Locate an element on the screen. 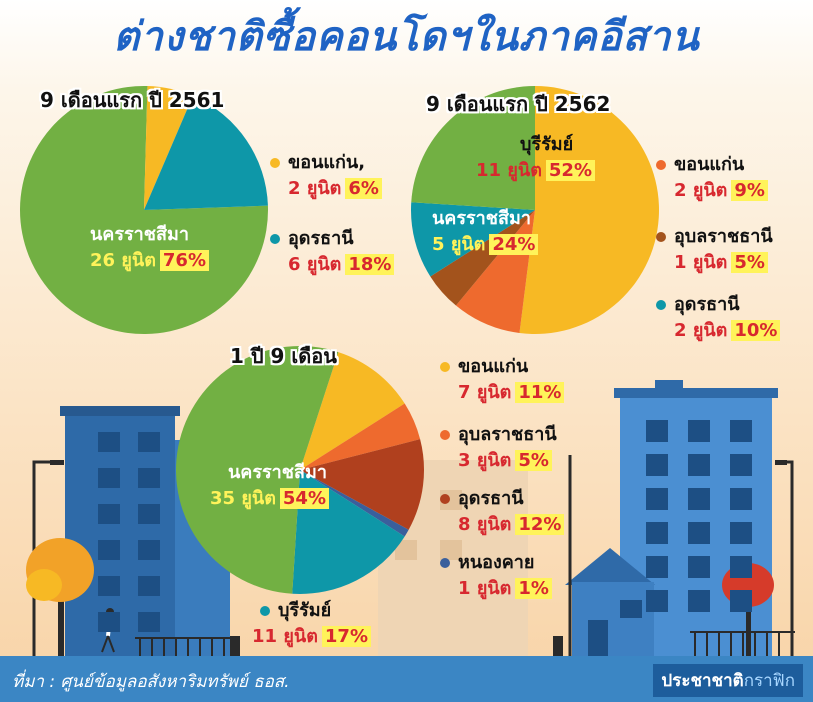 The width and height of the screenshot is (813, 702). pie3-label-buriram-name: บุรีรัมย์ is located at coordinates (305, 610).